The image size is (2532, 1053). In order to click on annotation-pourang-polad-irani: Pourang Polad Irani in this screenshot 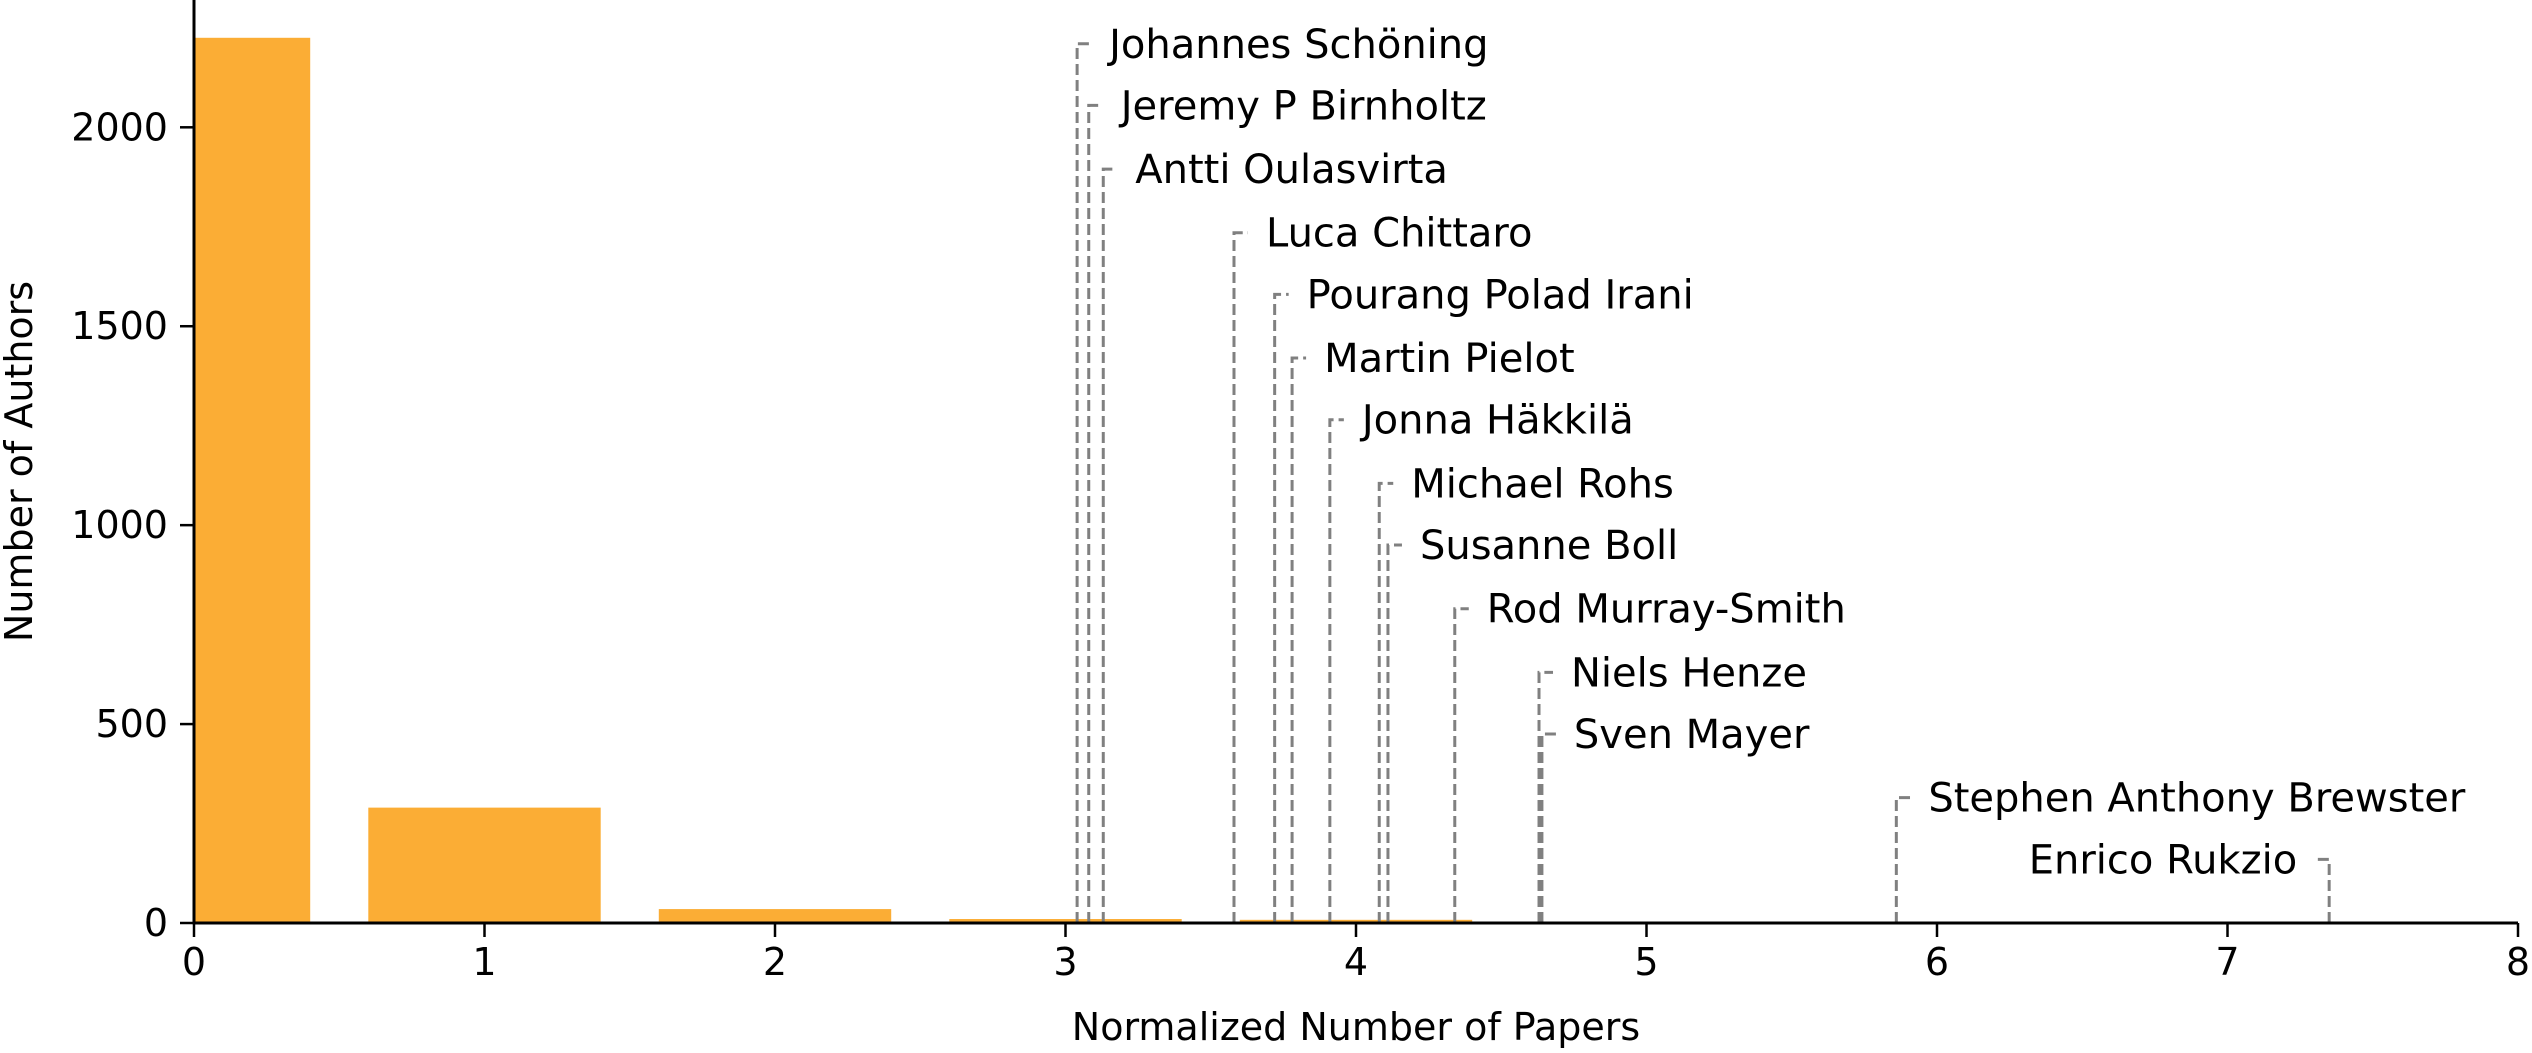, I will do `click(1500, 295)`.